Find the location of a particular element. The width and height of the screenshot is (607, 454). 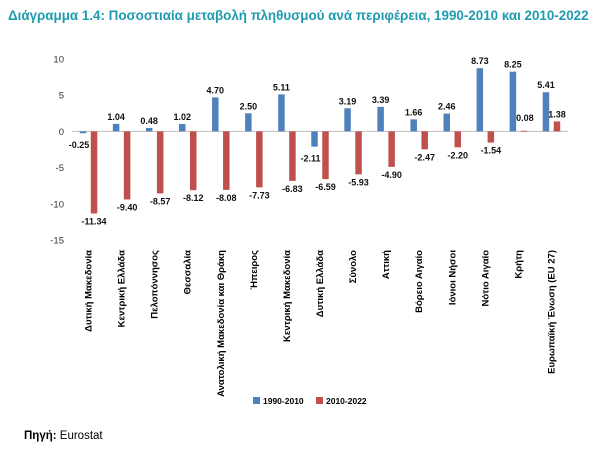

data-label: -1.54 is located at coordinates (491, 151).